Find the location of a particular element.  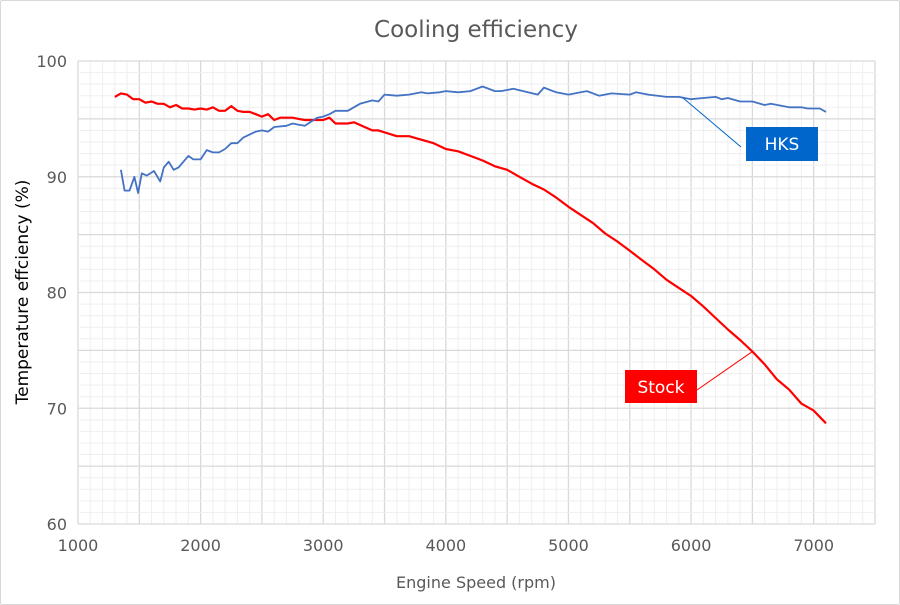

stock-label: Stock is located at coordinates (660, 388).